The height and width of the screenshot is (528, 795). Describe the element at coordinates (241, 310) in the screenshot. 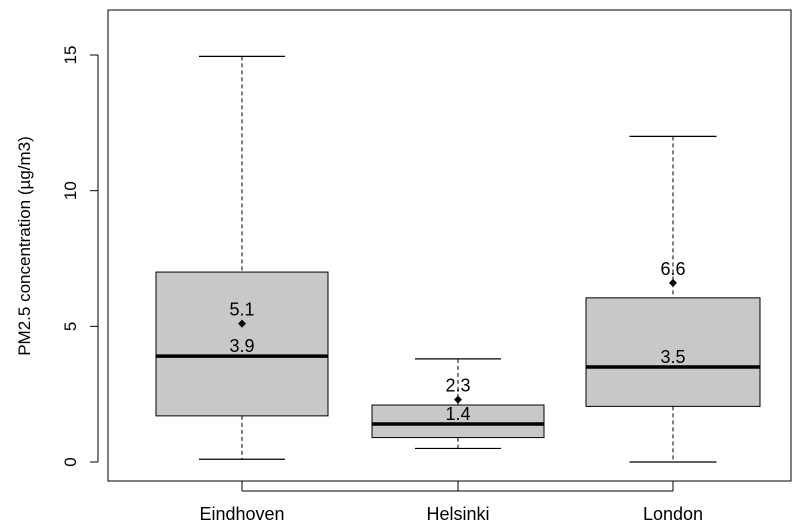

I see `mean-label: 5.1` at that location.